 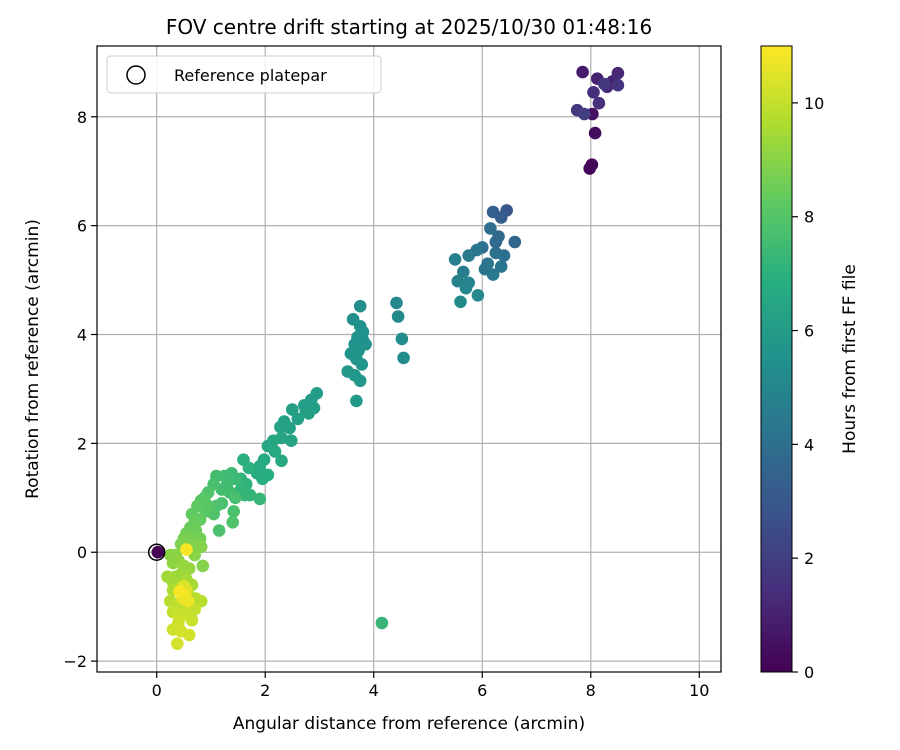 What do you see at coordinates (33, 359) in the screenshot?
I see `y-axis-label: Rotation from reference (arcmin)` at bounding box center [33, 359].